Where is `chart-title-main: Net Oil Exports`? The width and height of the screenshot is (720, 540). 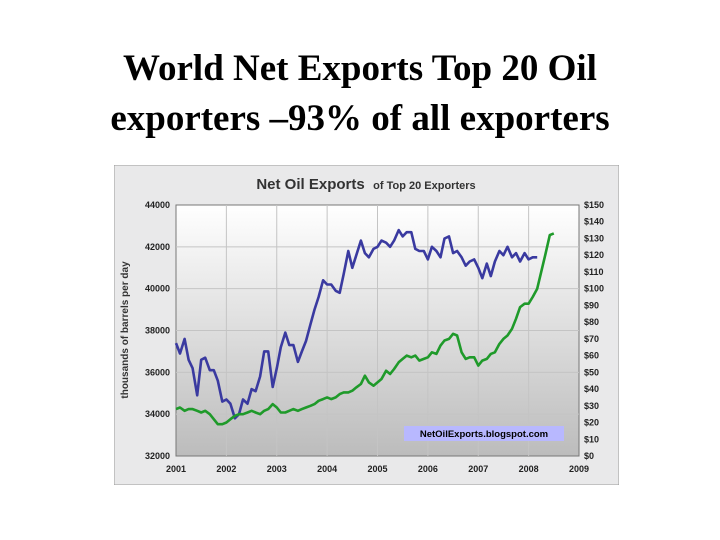 chart-title-main: Net Oil Exports is located at coordinates (310, 184).